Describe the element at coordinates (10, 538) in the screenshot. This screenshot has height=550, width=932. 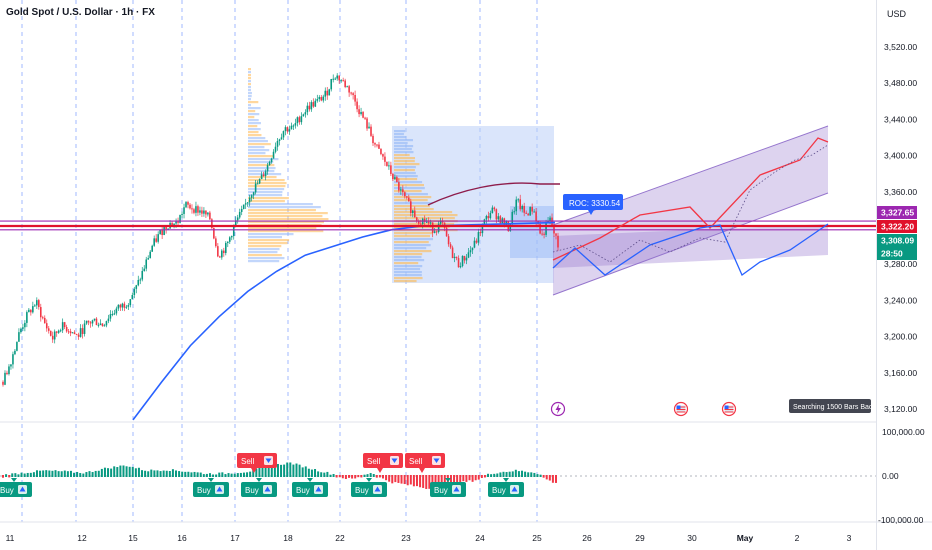
I see `time-tick-label: 11` at that location.